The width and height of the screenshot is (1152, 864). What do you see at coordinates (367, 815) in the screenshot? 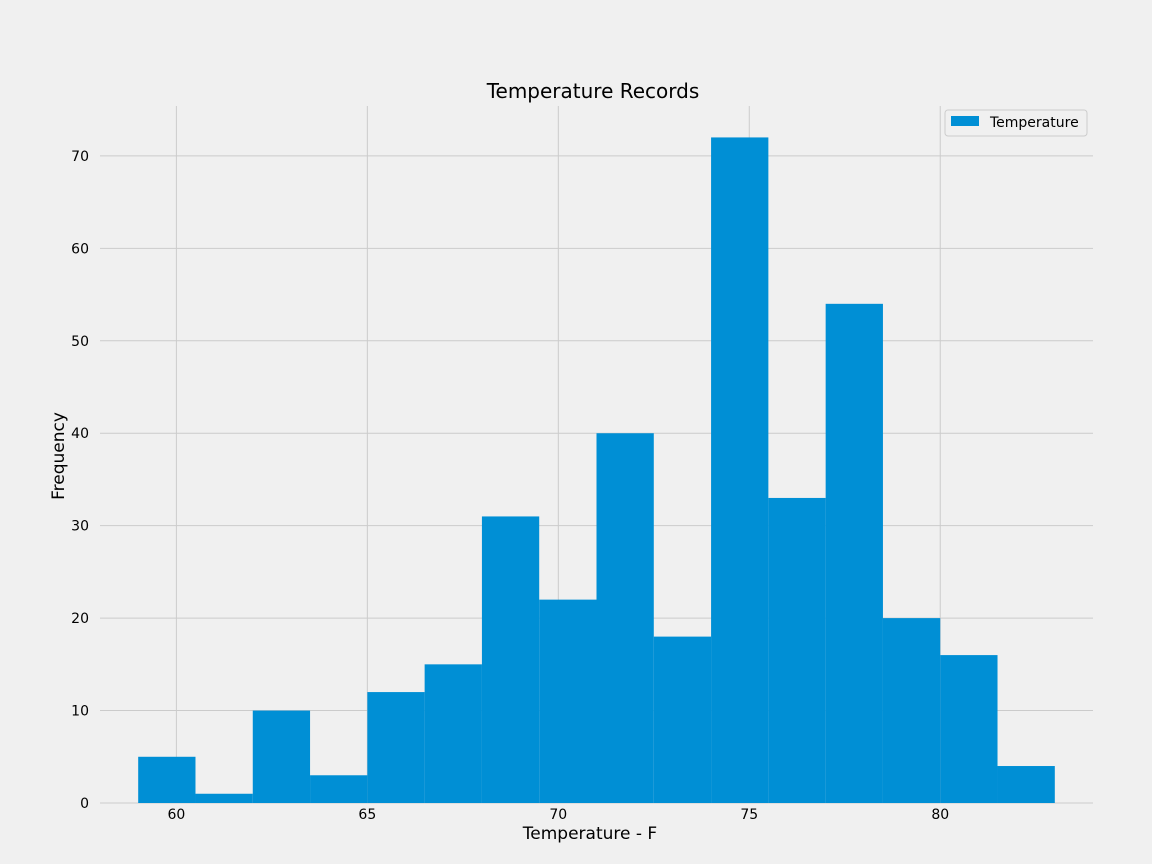
I see `x-tick-label: 65` at bounding box center [367, 815].